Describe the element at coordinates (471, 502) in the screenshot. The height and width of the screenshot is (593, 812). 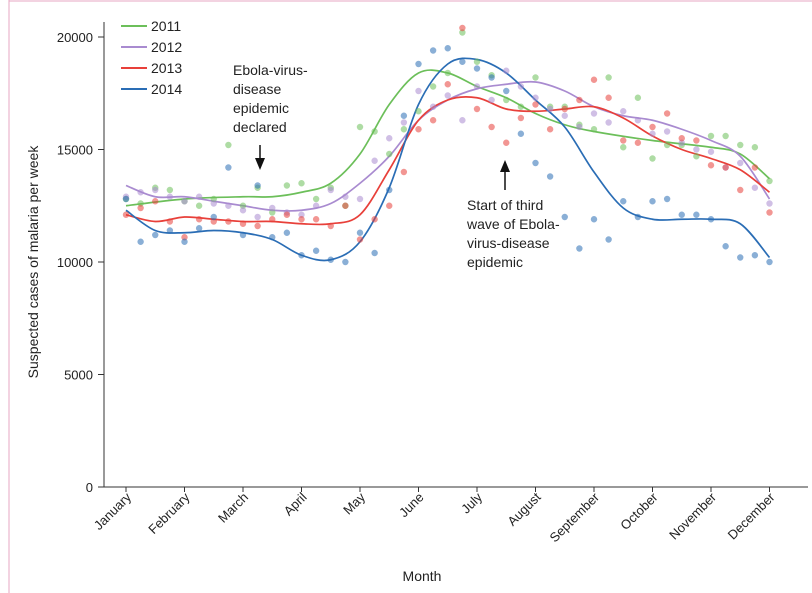
I see `x-tick-label: July` at that location.